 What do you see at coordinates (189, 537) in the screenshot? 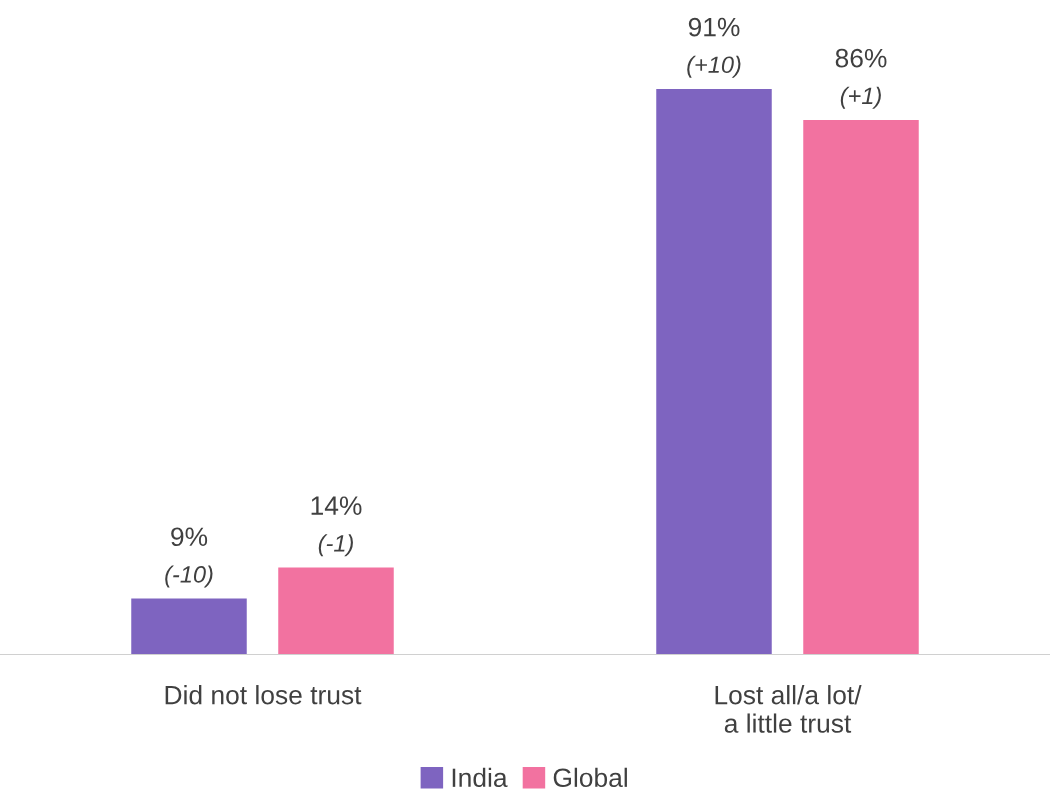
I see `data-label: 9%` at bounding box center [189, 537].